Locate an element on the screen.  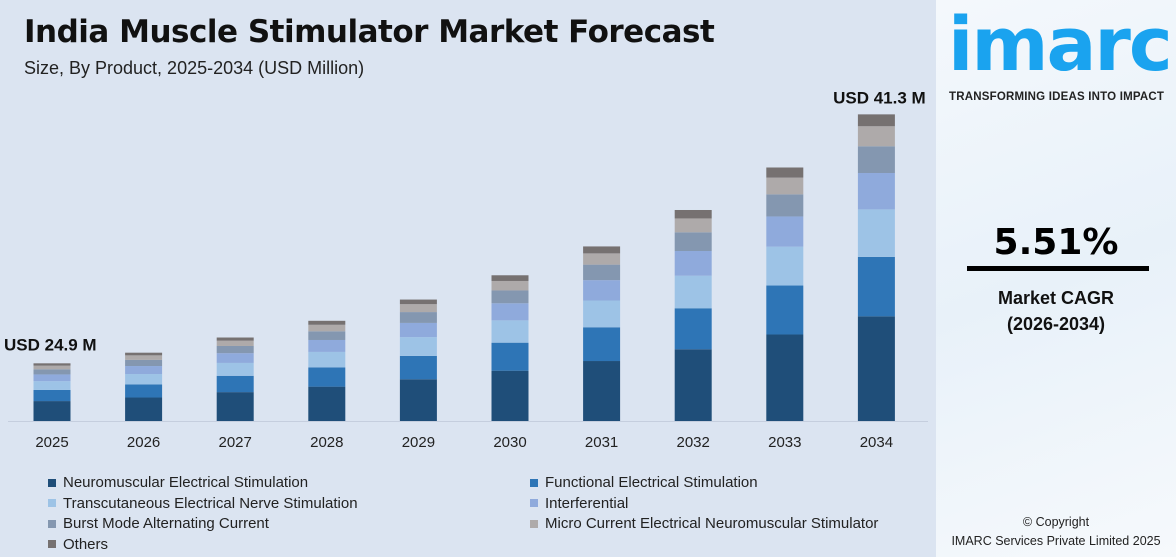
imarc-logo: imarc is located at coordinates (1060, 45).